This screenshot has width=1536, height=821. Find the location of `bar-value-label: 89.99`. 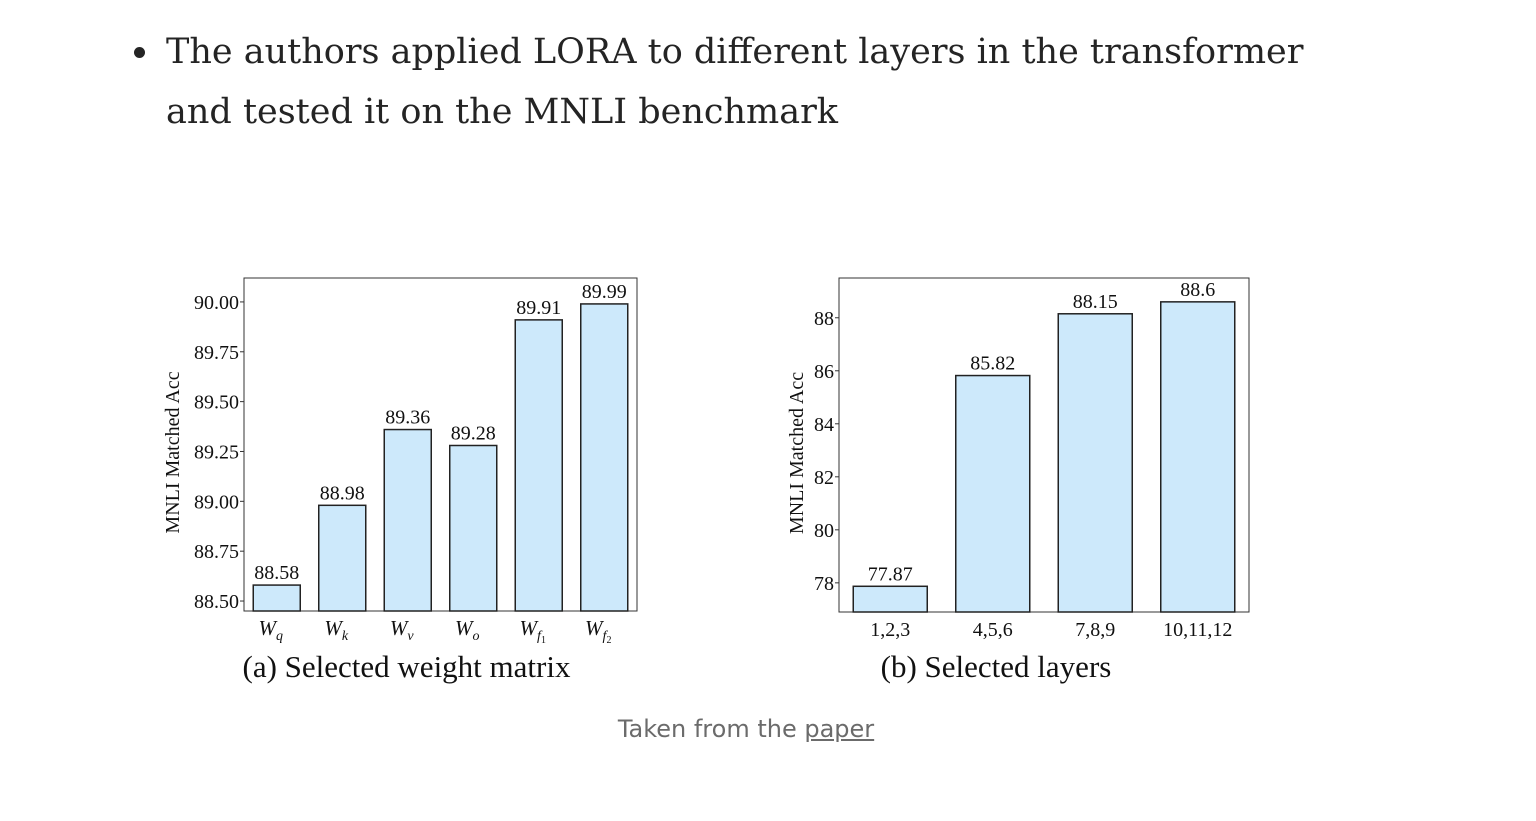

bar-value-label: 89.99 is located at coordinates (604, 292).